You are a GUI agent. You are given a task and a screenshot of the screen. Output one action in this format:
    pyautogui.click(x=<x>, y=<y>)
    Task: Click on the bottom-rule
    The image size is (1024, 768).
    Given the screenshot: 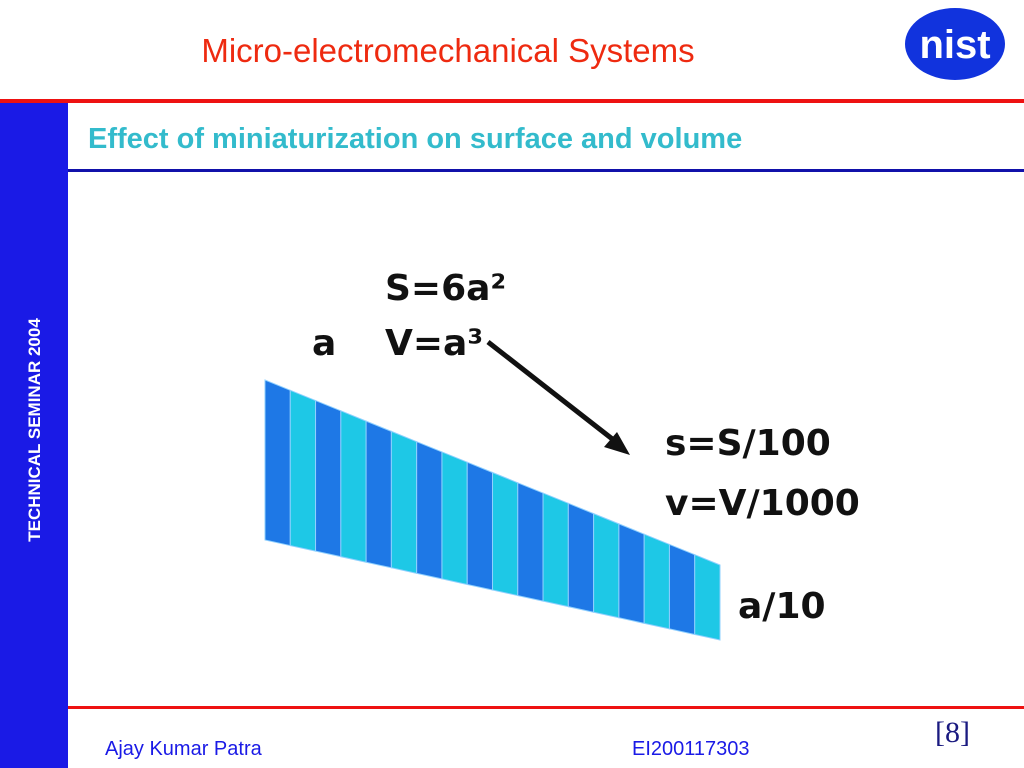 What is the action you would take?
    pyautogui.click(x=546, y=707)
    